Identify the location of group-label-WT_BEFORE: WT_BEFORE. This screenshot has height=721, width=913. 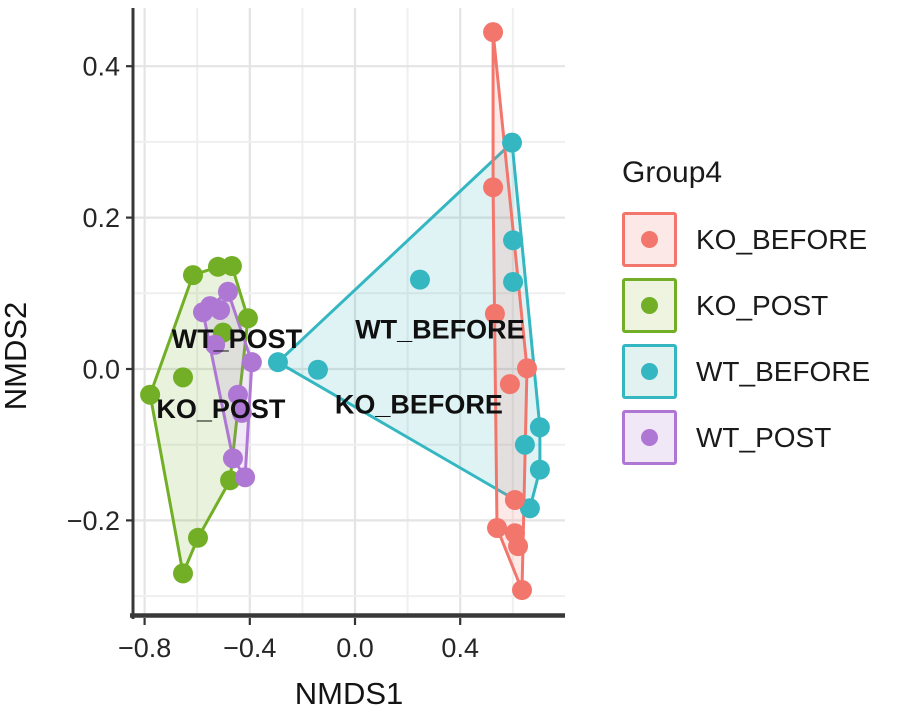
(440, 329).